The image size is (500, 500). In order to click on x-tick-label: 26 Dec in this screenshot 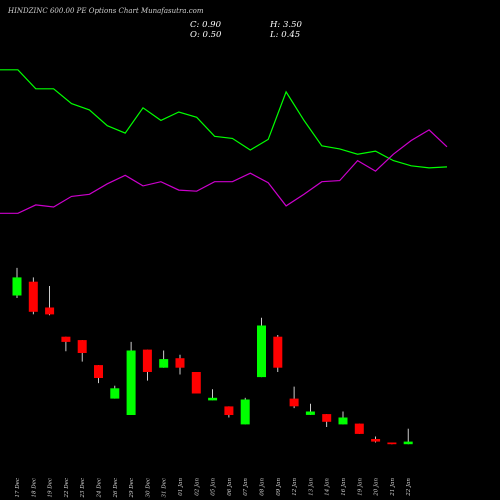, I will do `click(116, 488)`.